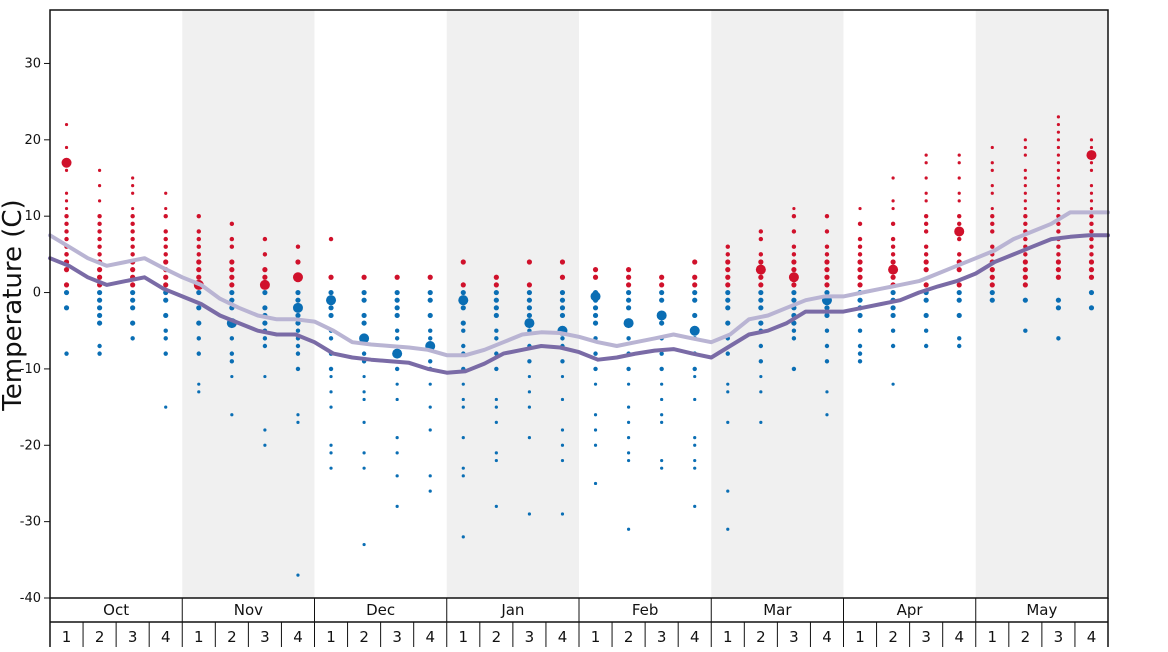 The width and height of the screenshot is (1168, 652). Describe the element at coordinates (596, 637) in the screenshot. I see `week-label: 1` at that location.